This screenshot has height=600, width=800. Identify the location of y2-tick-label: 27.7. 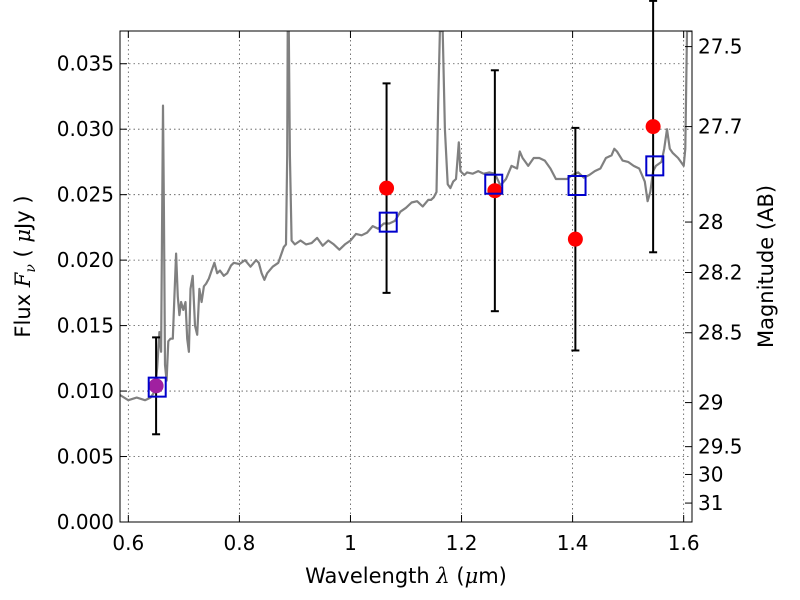
(720, 127).